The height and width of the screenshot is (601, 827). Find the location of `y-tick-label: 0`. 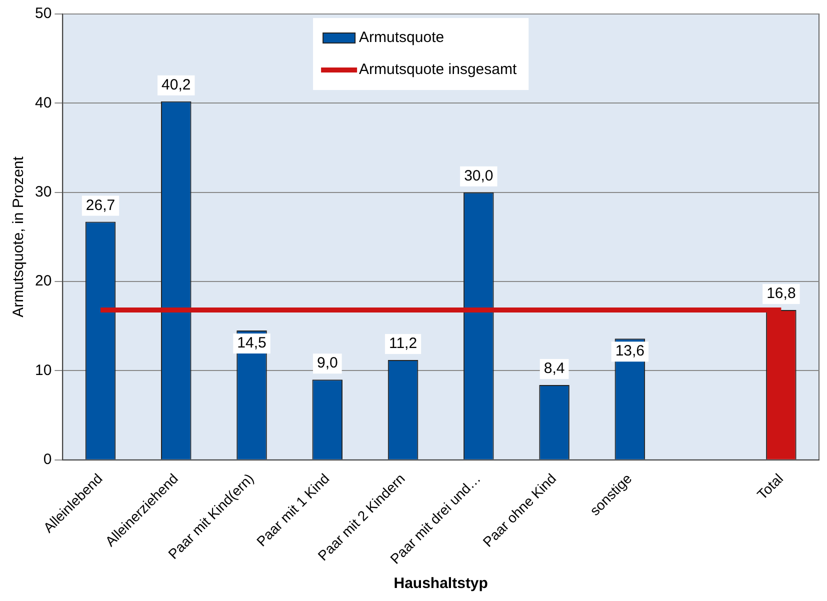

y-tick-label: 0 is located at coordinates (47, 459).